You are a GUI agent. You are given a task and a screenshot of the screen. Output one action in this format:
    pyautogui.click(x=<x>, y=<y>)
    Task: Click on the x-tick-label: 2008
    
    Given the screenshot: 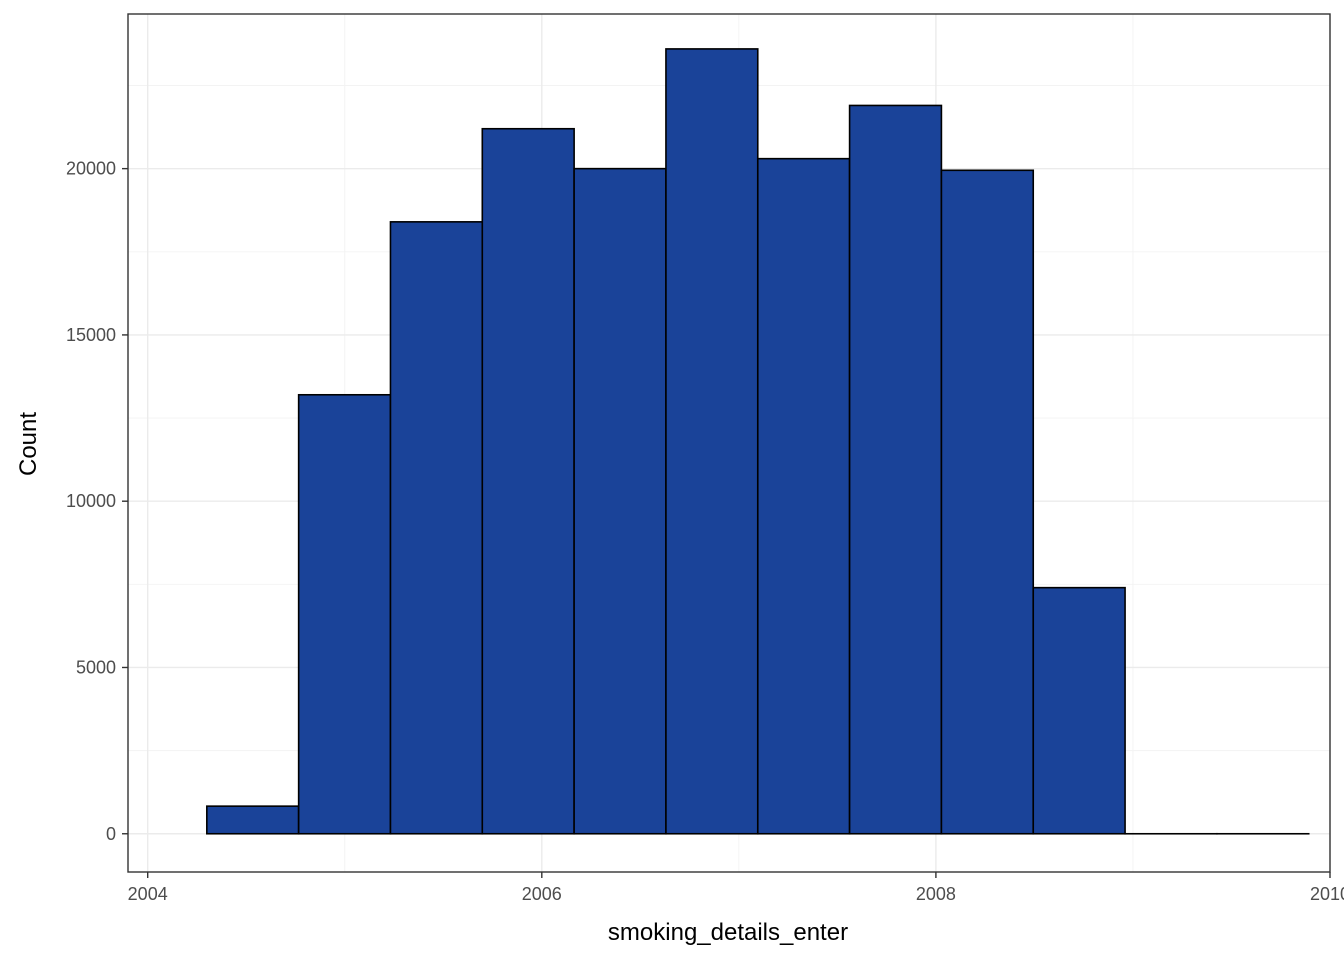 What is the action you would take?
    pyautogui.click(x=936, y=894)
    